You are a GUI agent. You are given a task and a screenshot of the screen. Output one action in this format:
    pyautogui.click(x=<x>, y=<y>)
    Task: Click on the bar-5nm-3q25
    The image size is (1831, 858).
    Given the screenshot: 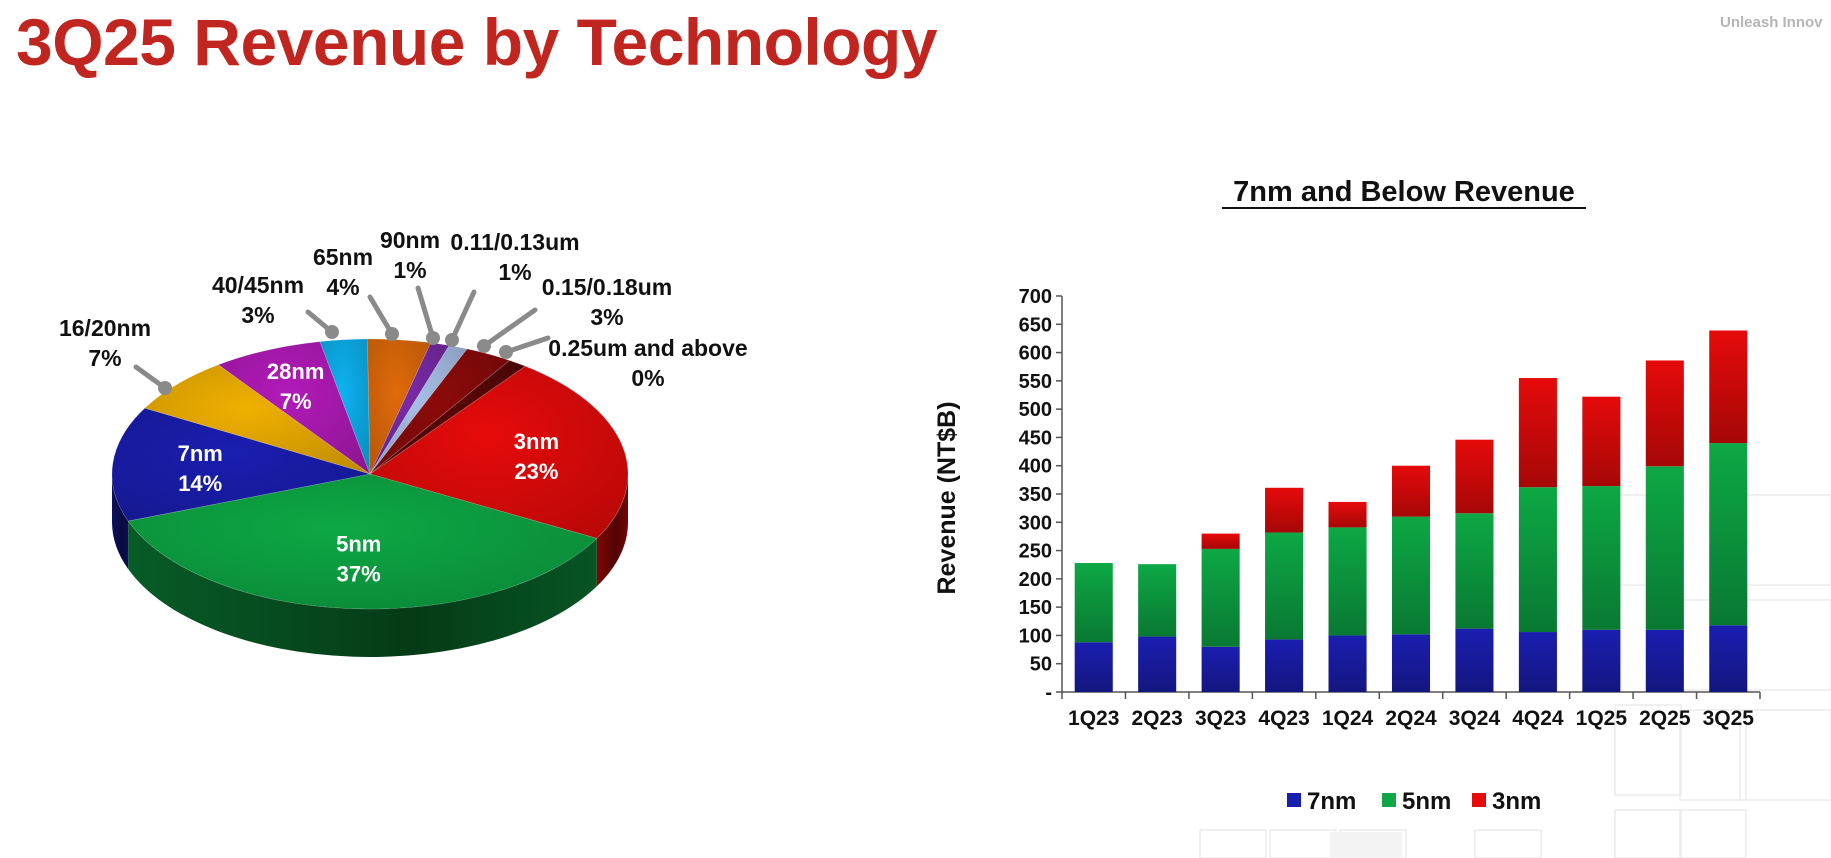 What is the action you would take?
    pyautogui.click(x=1728, y=534)
    